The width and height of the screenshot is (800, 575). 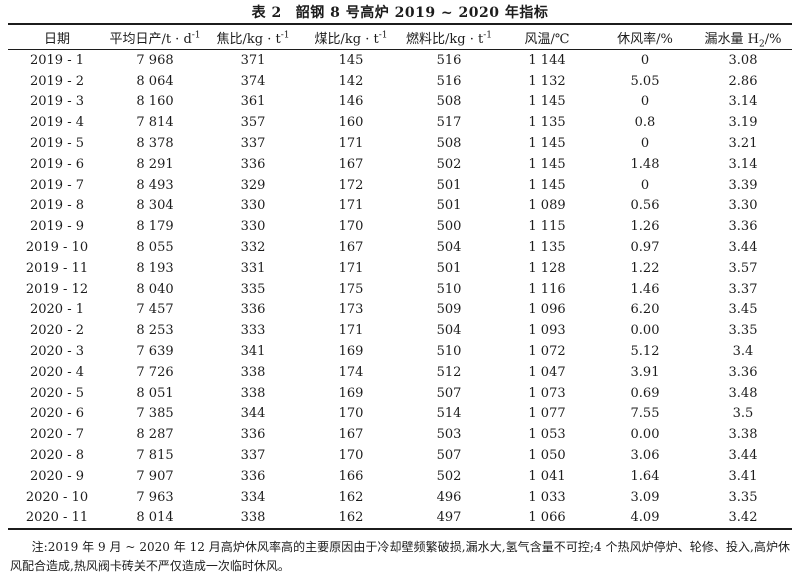 I want to click on table-cell-date: 2020 - 1, so click(x=56, y=310).